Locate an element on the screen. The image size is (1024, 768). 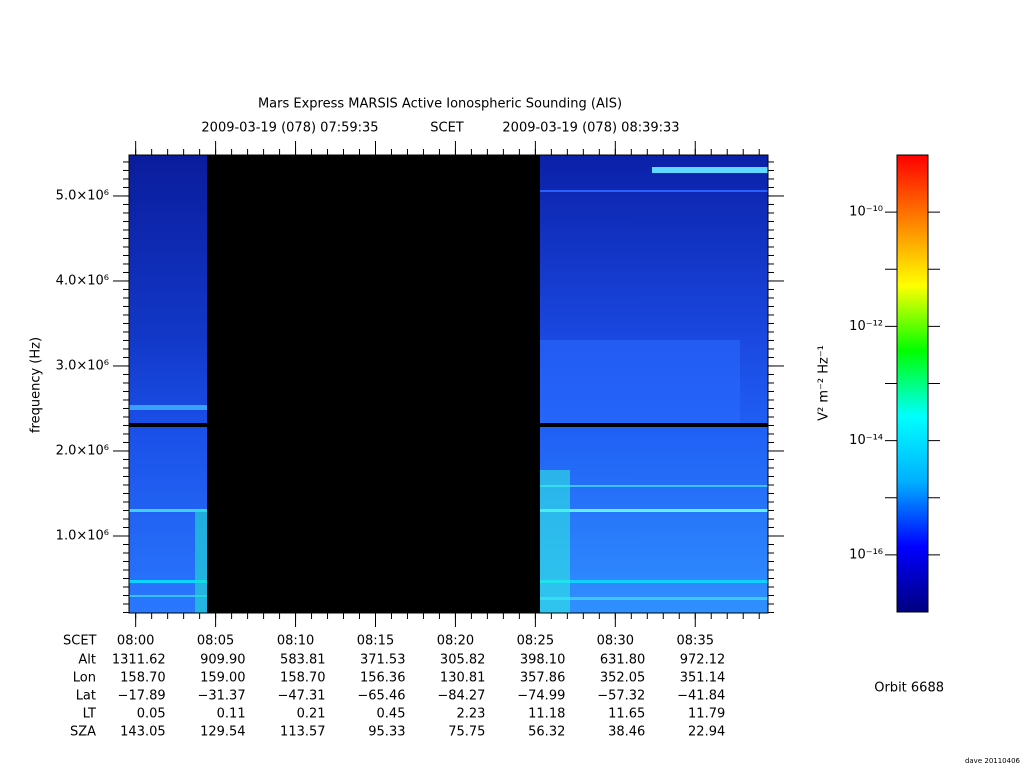
ephemeris-value: 143.05 is located at coordinates (143, 732).